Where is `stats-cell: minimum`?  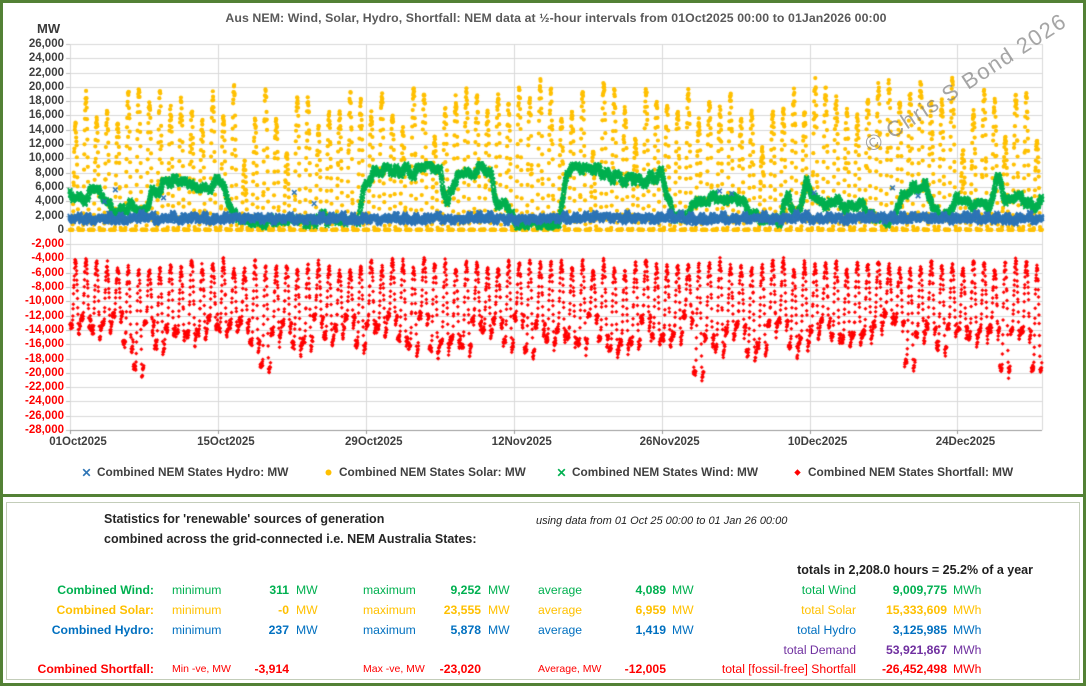
stats-cell: minimum is located at coordinates (197, 610).